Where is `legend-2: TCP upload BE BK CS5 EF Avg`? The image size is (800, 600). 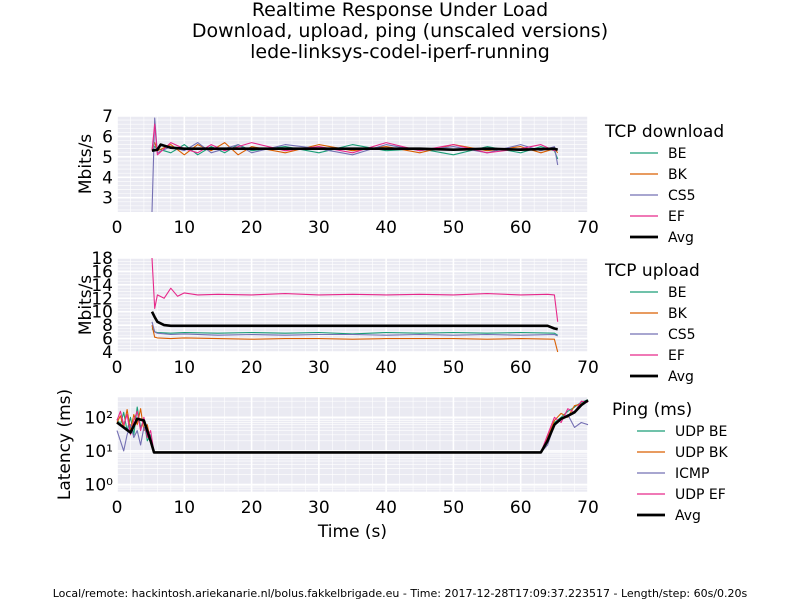 legend-2: TCP upload BE BK CS5 EF Avg is located at coordinates (652, 323).